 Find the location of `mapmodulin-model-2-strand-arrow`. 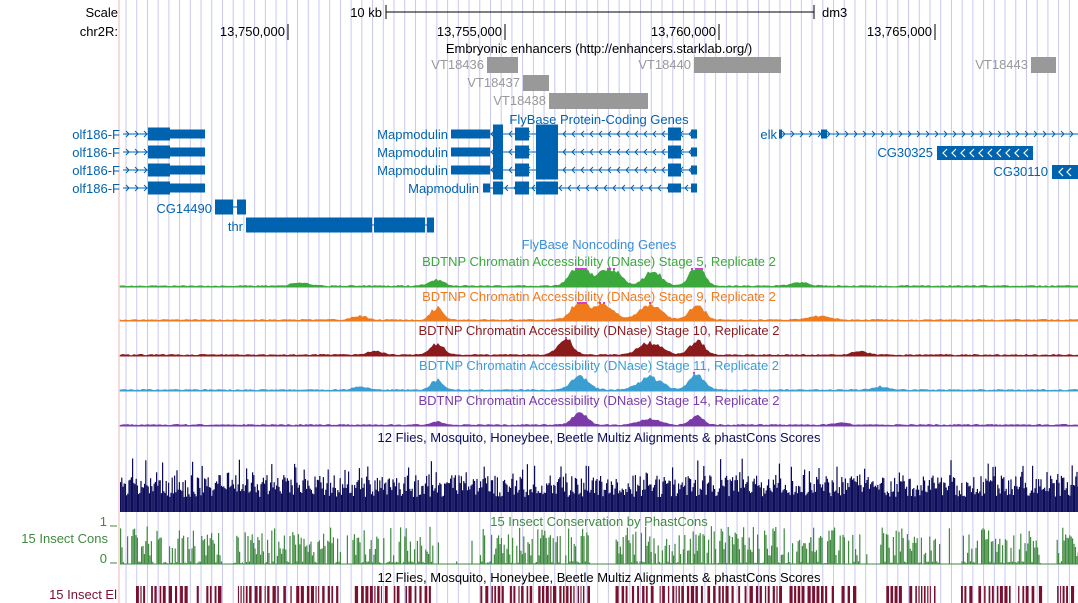

mapmodulin-model-2-strand-arrow is located at coordinates (510, 152).